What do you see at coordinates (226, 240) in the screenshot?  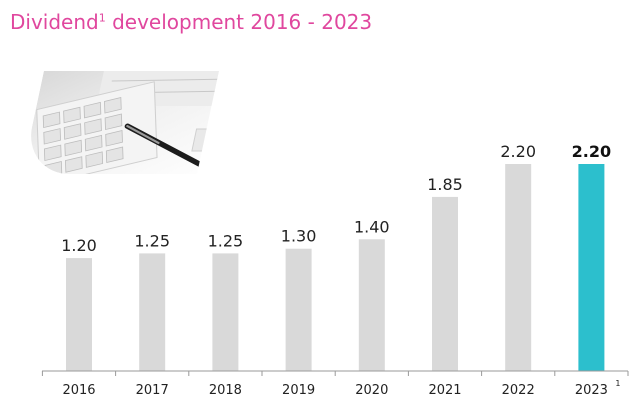 I see `value-label-2018: 1.25` at bounding box center [226, 240].